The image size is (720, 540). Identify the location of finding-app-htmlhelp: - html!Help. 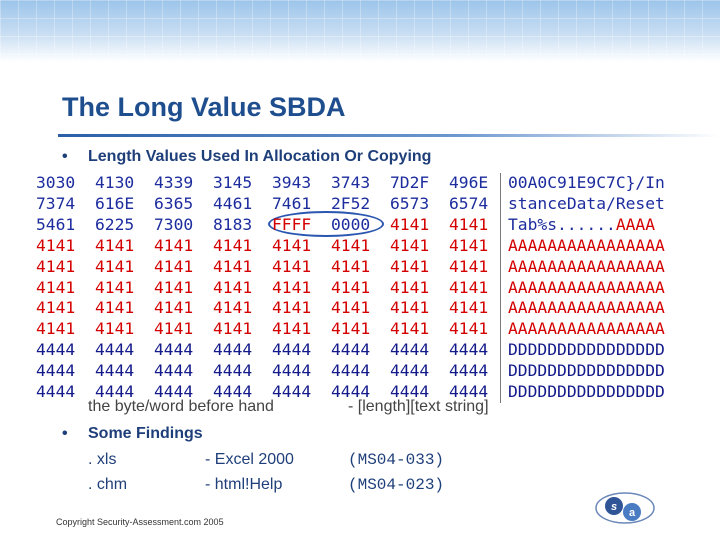
(244, 484).